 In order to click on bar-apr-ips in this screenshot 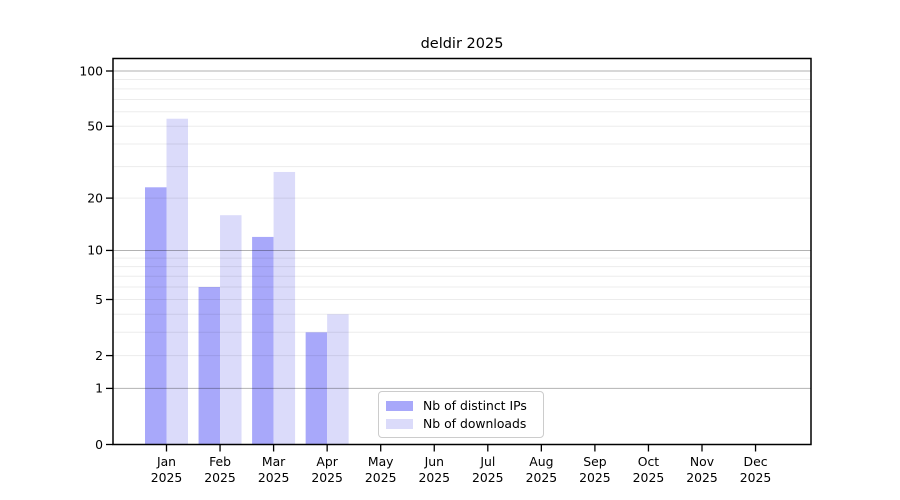, I will do `click(316, 388)`.